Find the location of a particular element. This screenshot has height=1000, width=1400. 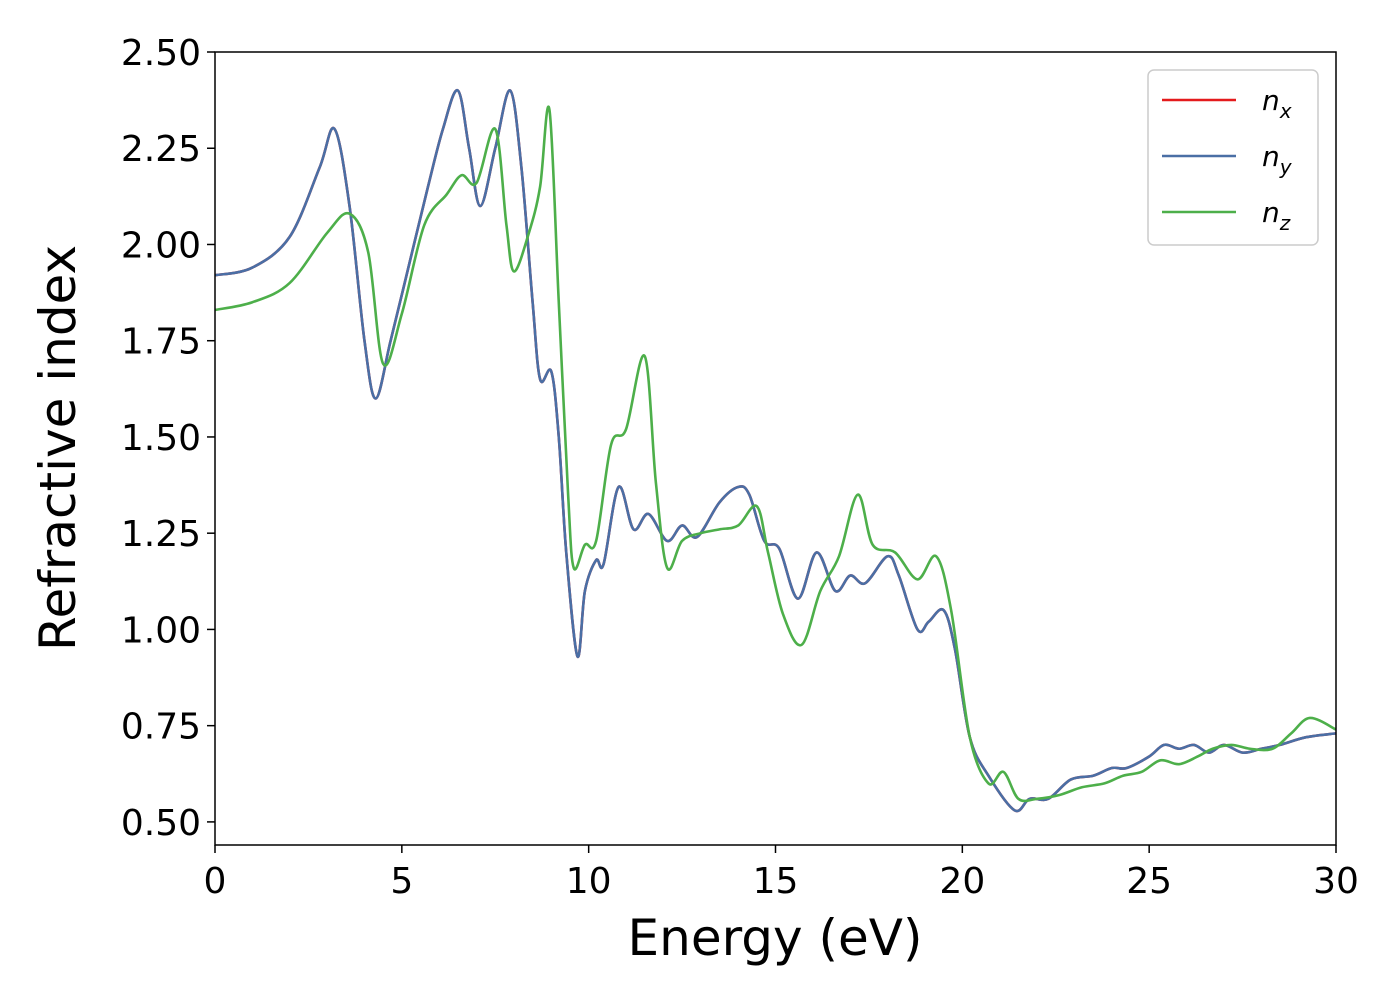

y-tick-label: 0.50 is located at coordinates (161, 823).